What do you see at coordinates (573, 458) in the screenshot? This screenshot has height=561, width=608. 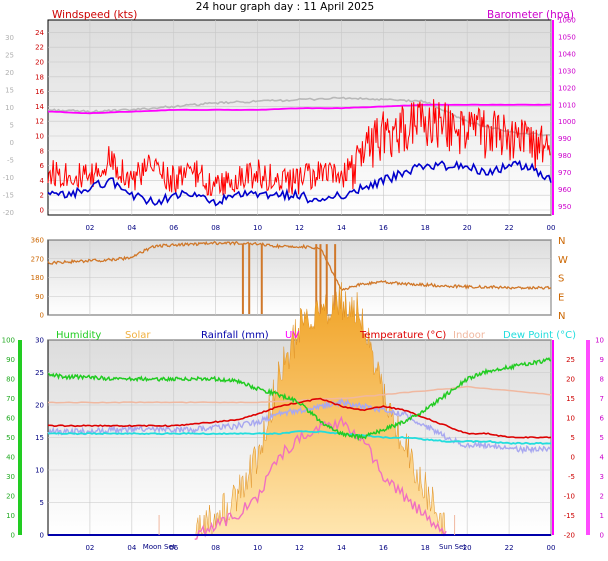 I see `temp-tick-label: 0` at bounding box center [573, 458].